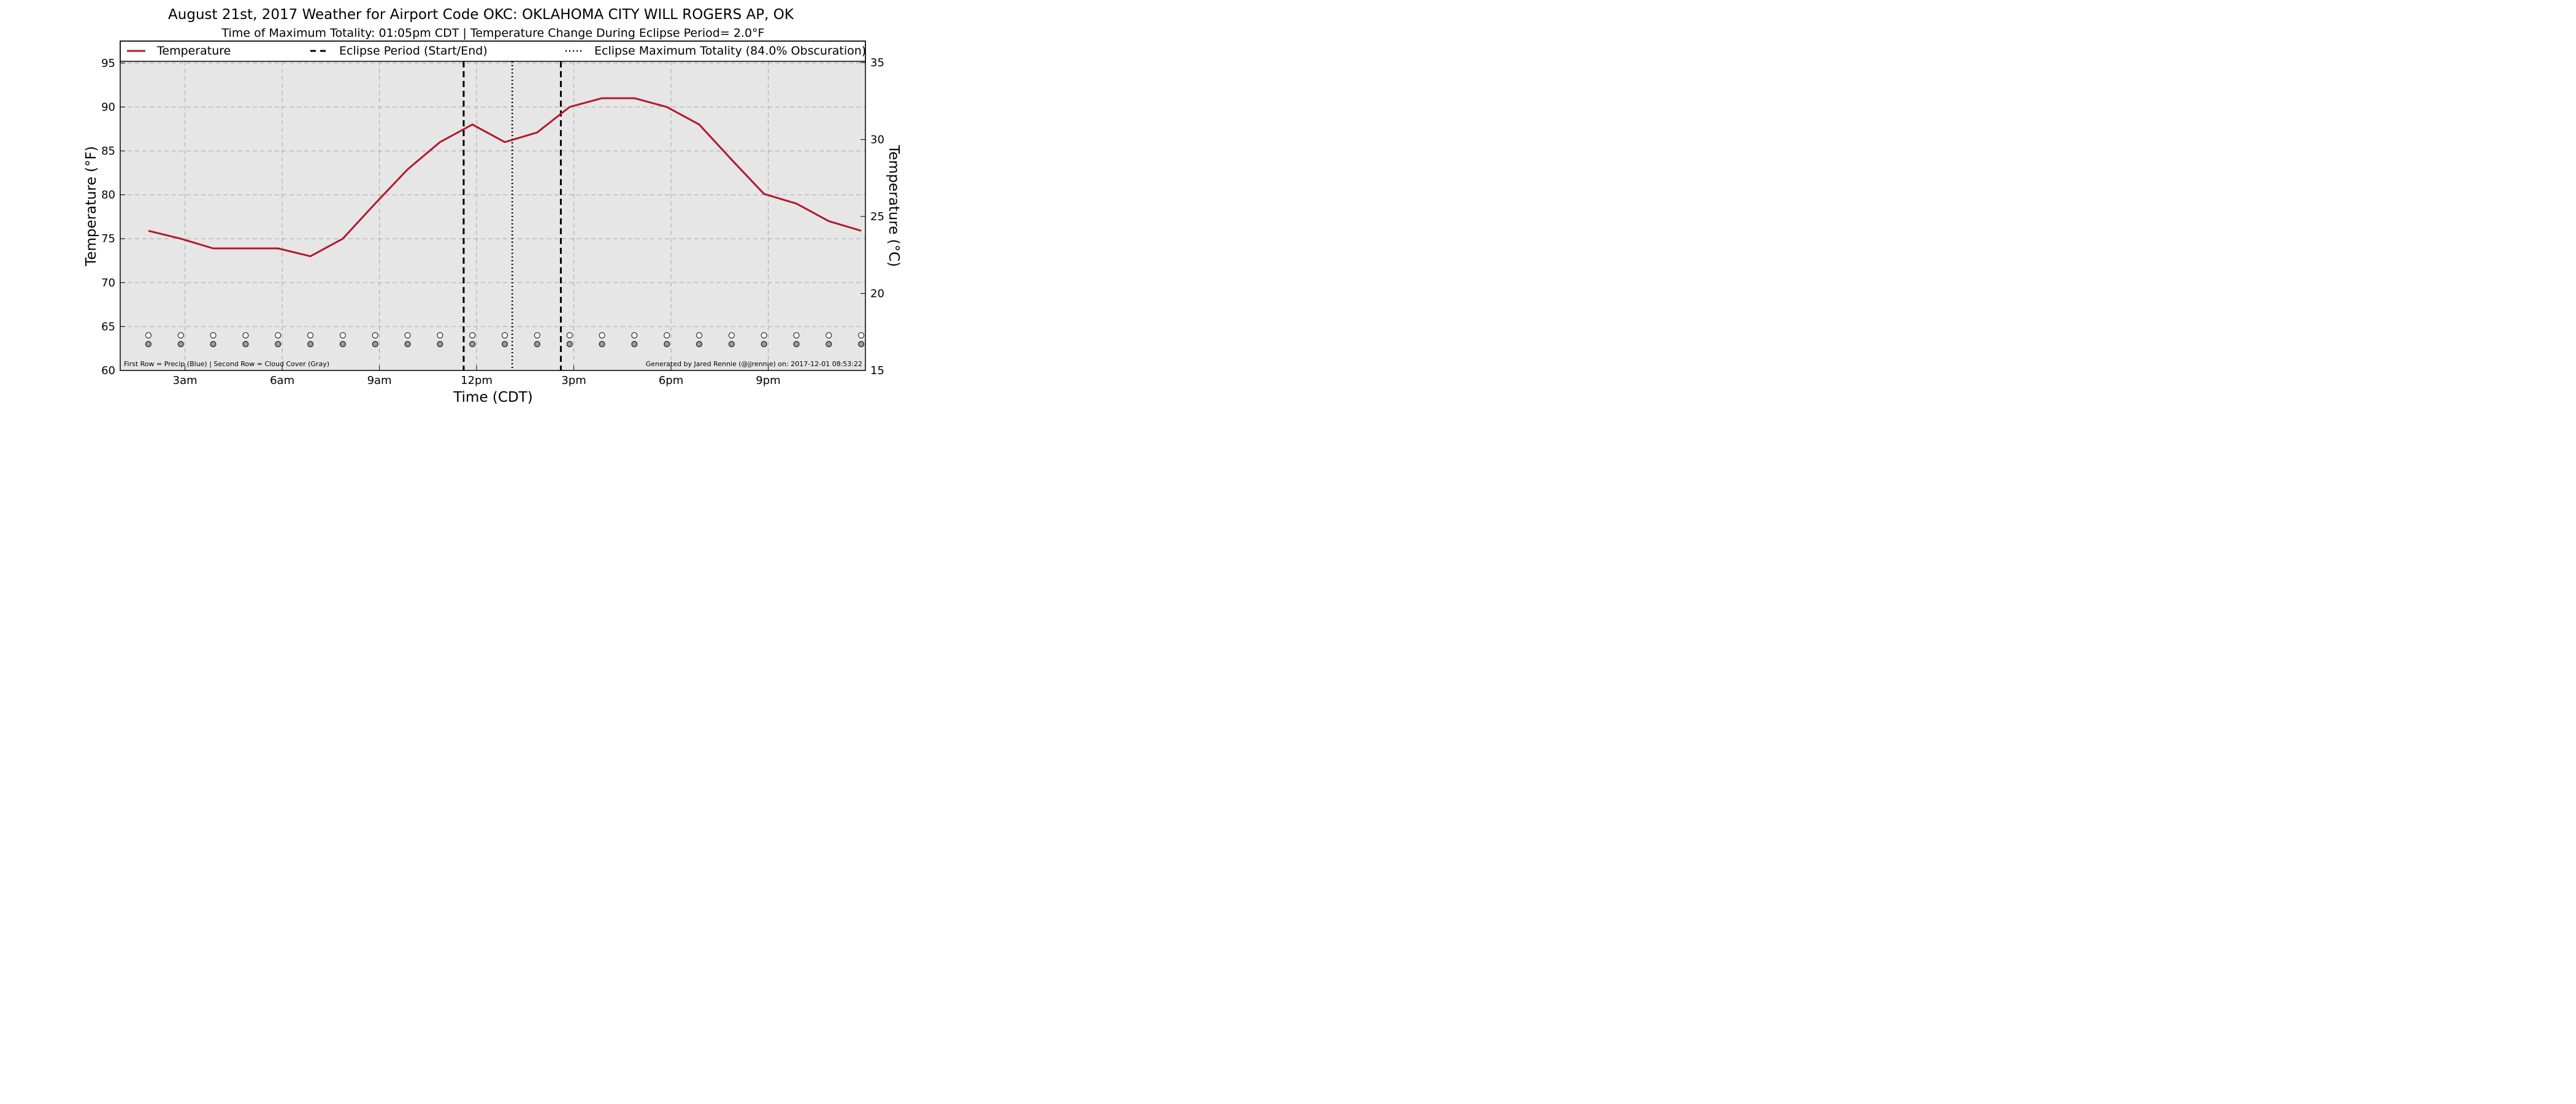 The width and height of the screenshot is (2576, 1104). Describe the element at coordinates (91, 206) in the screenshot. I see `y-axis-label-left: Temperature (°F)` at that location.